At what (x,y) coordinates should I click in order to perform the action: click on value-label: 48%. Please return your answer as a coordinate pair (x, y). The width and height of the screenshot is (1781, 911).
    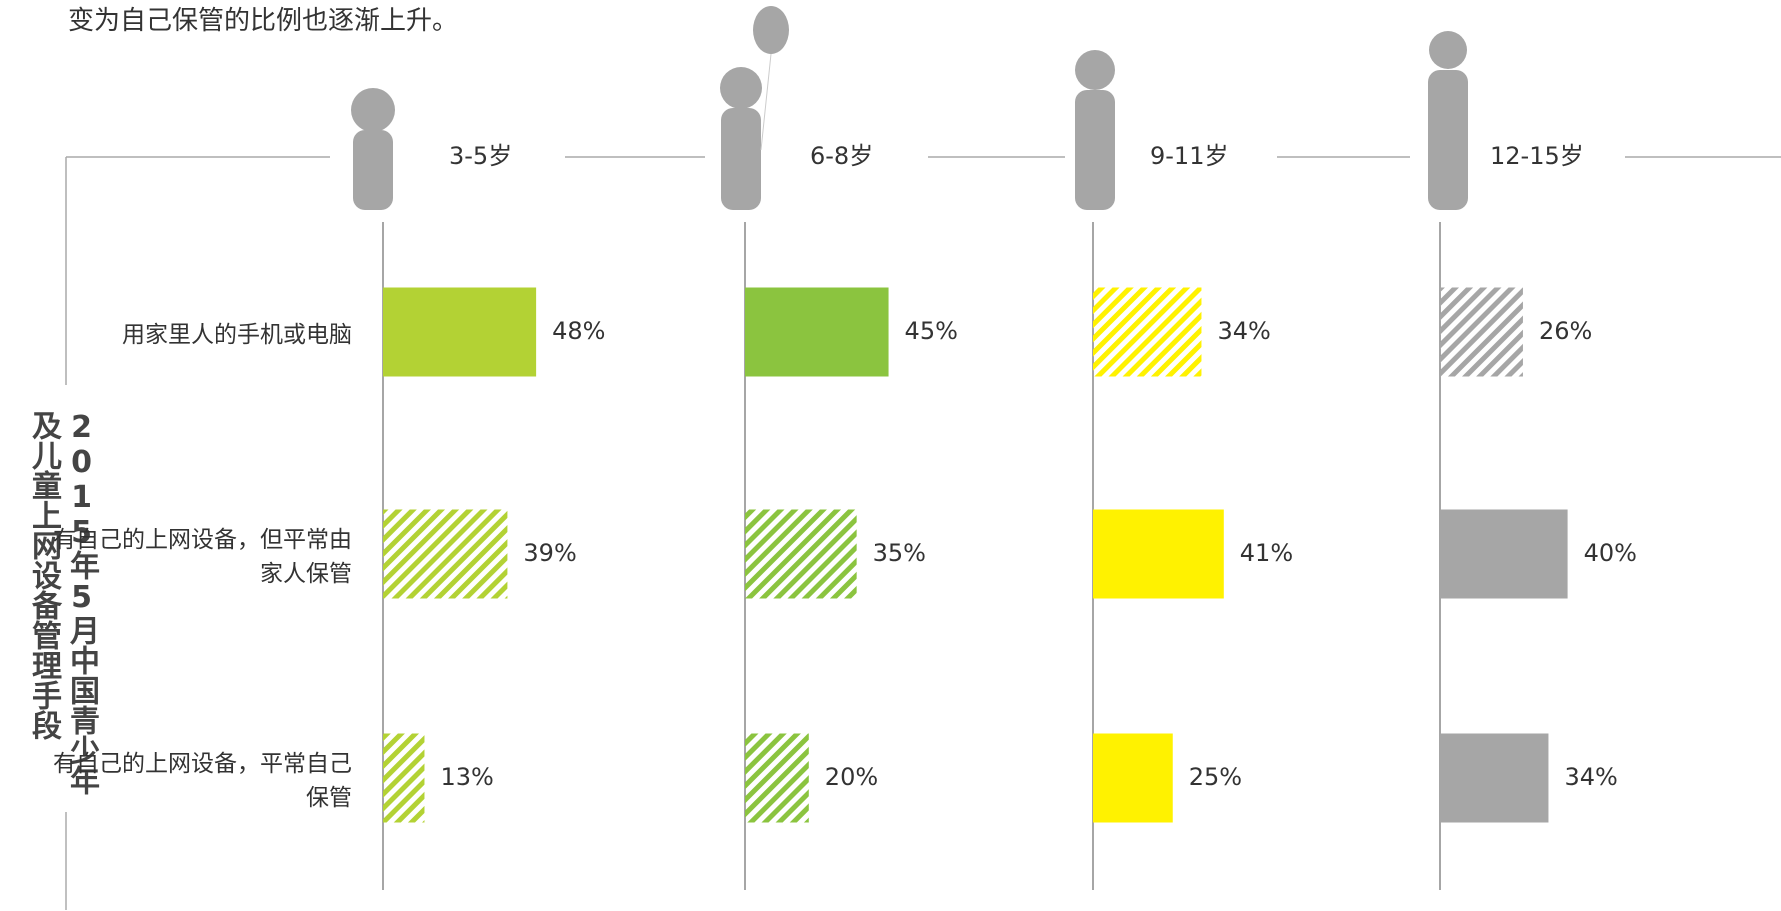
    Looking at the image, I should click on (578, 331).